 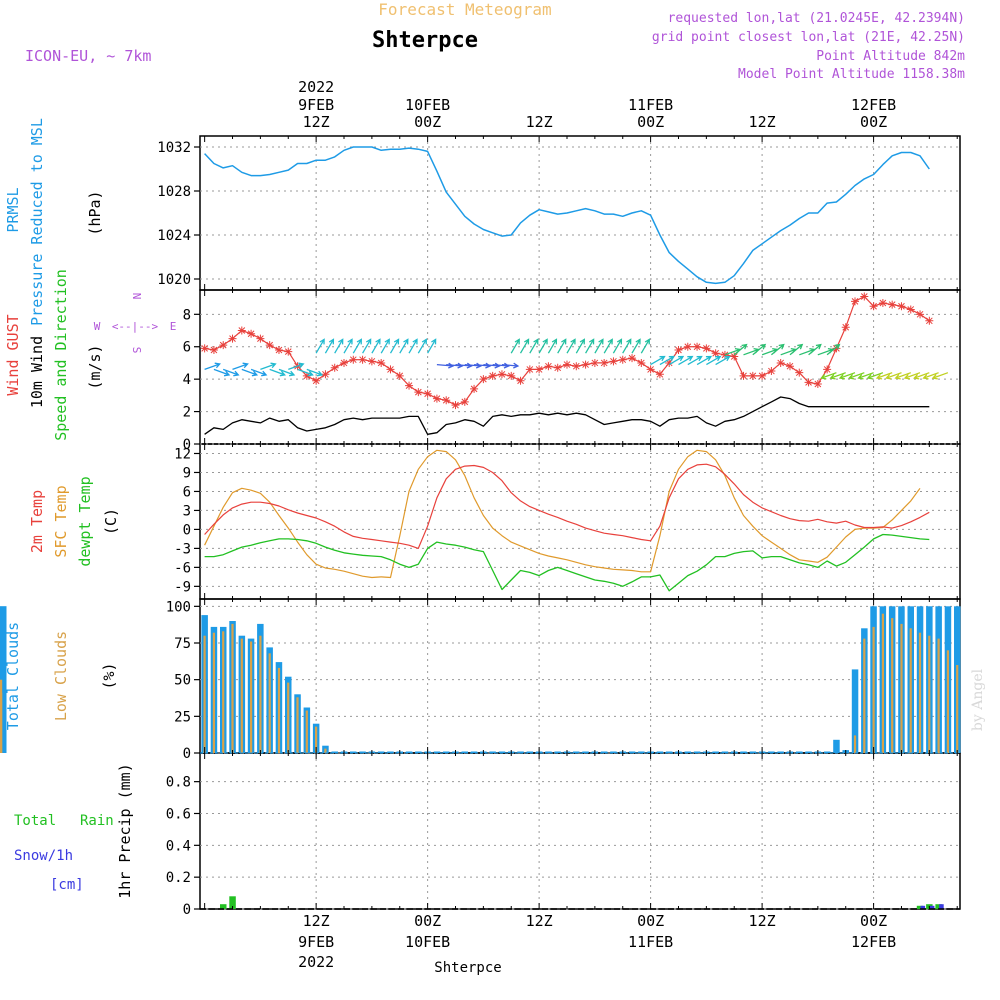 I want to click on panel-label: SFC Temp, so click(x=61, y=521).